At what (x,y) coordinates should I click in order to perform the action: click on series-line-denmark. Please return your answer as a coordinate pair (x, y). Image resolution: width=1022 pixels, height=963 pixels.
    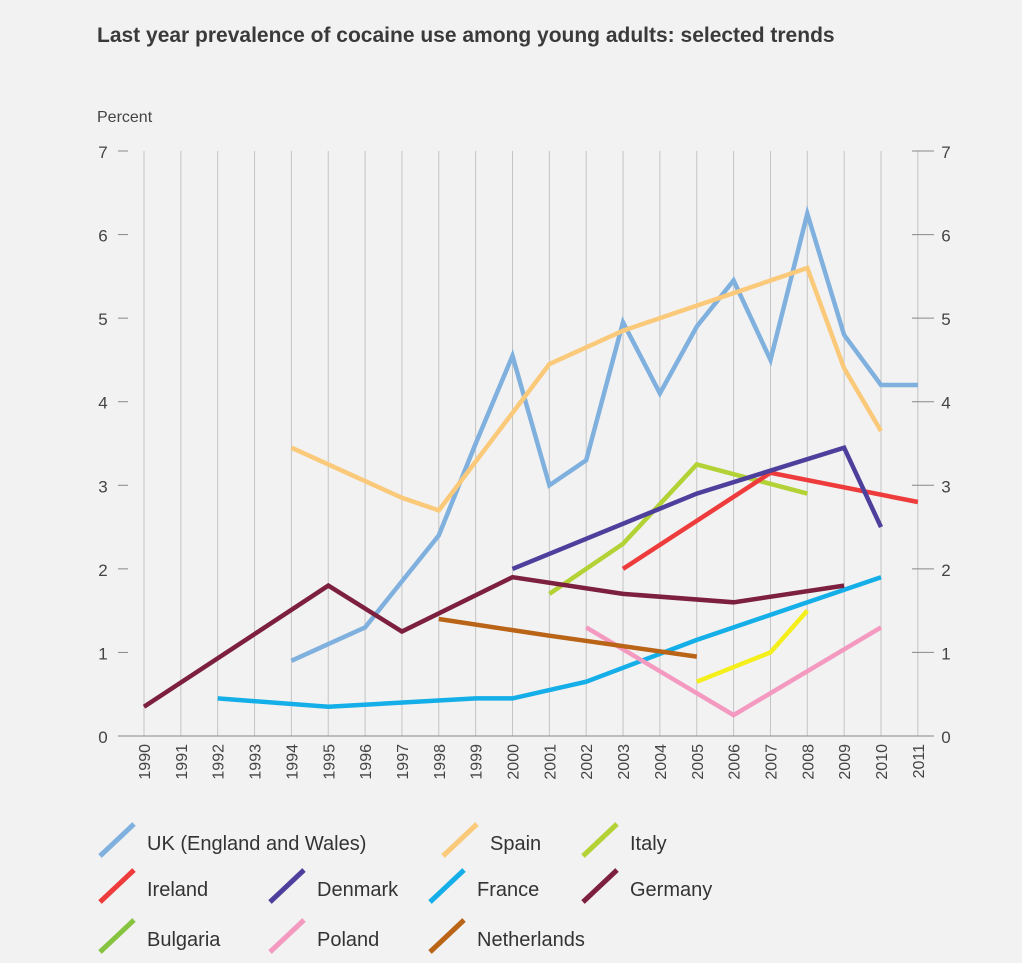
    Looking at the image, I should click on (697, 507).